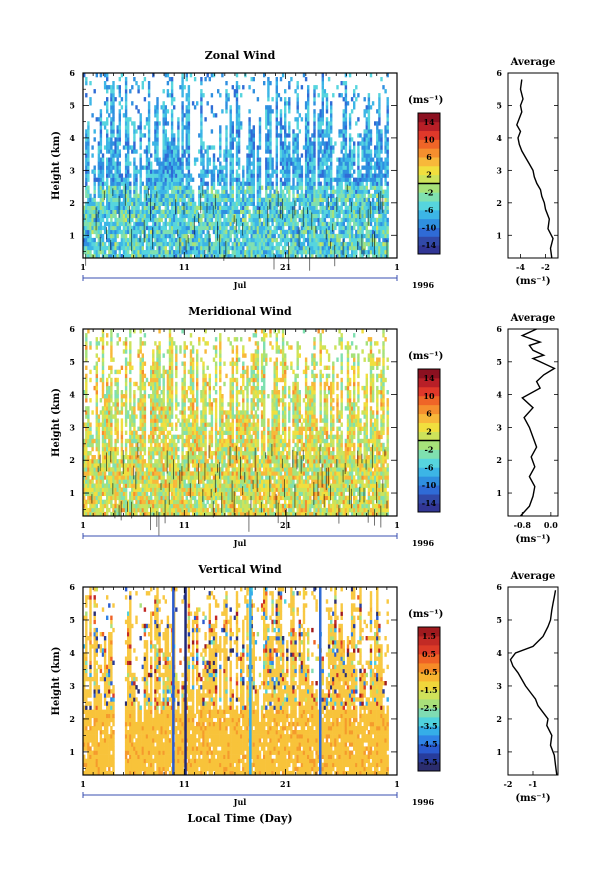 Image resolution: width=611 pixels, height=876 pixels. What do you see at coordinates (429, 210) in the screenshot?
I see `colorbar-label: -6` at bounding box center [429, 210].